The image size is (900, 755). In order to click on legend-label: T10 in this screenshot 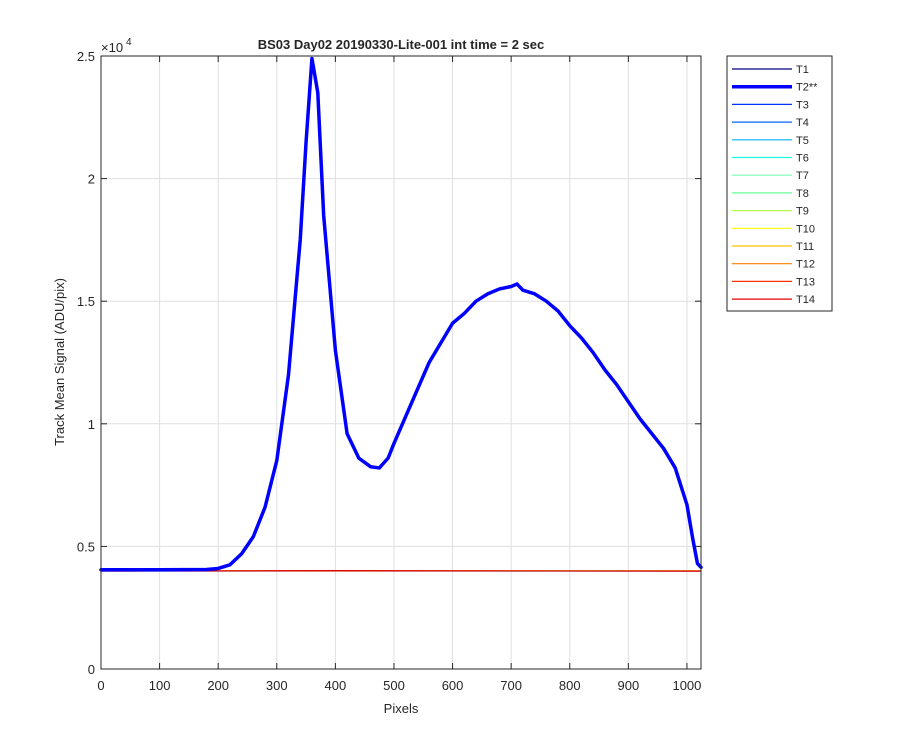, I will do `click(805, 229)`.